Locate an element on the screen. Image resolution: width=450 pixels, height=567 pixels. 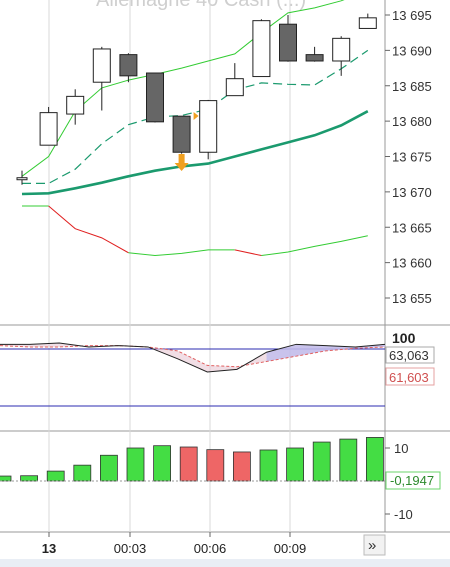
histogram-panel is located at coordinates (192, 459).